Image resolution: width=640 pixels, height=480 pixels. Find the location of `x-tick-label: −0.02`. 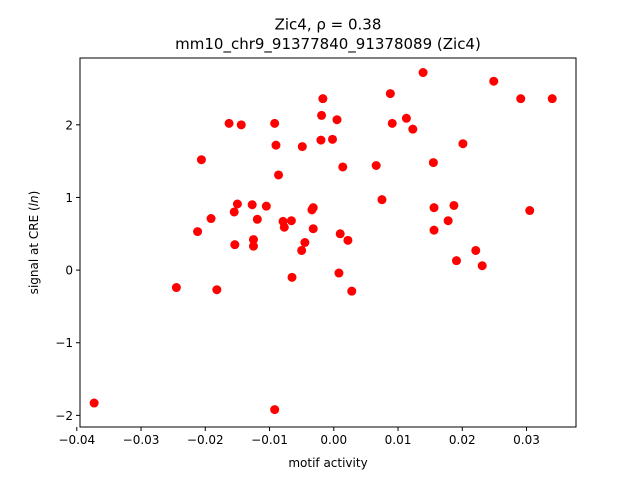

x-tick-label: −0.02 is located at coordinates (205, 440).